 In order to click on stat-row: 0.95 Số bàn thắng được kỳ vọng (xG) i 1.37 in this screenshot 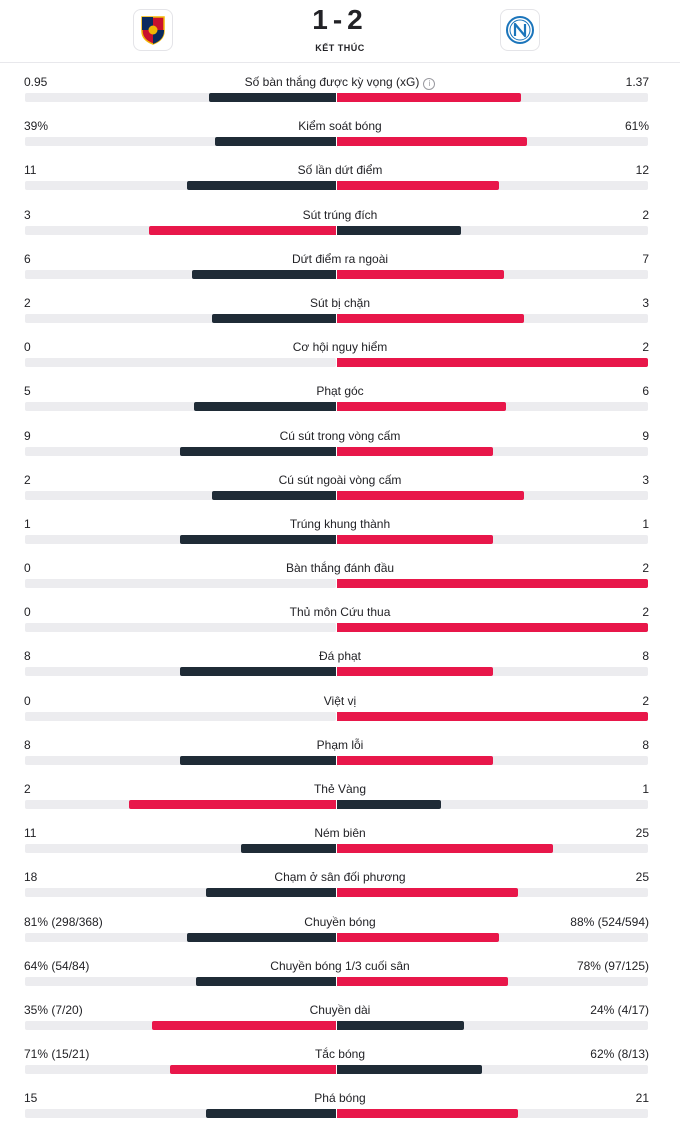, I will do `click(340, 84)`.